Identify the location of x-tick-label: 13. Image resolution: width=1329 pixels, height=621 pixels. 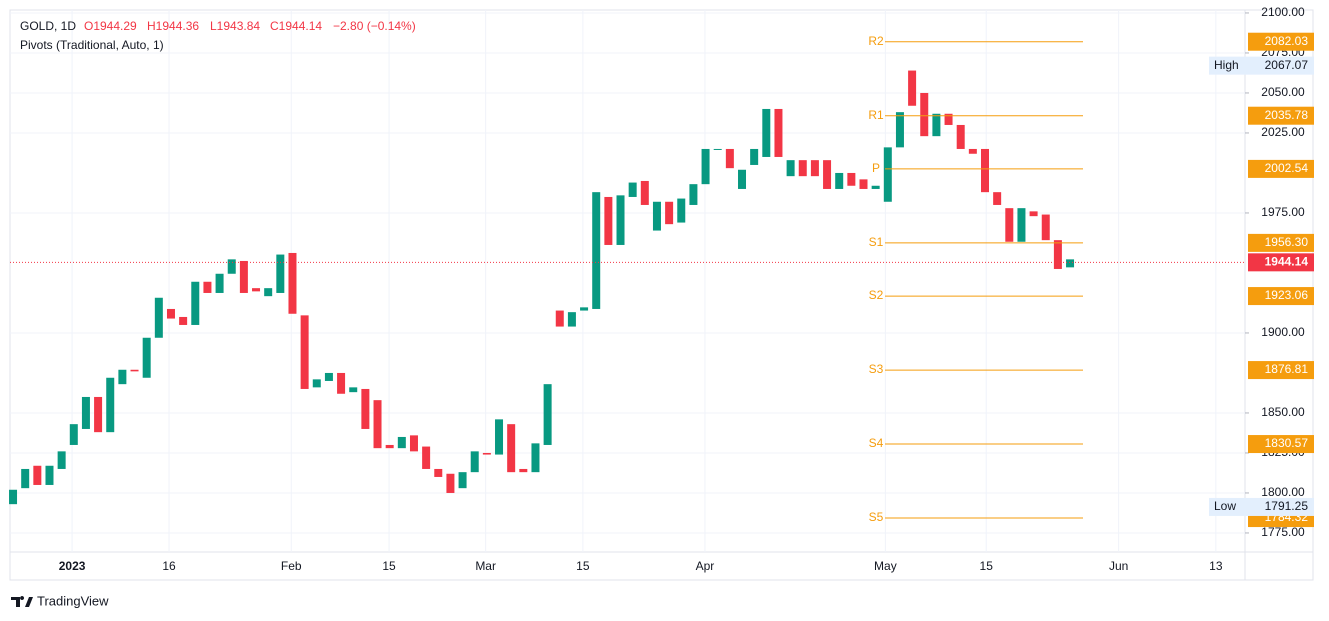
(1216, 566).